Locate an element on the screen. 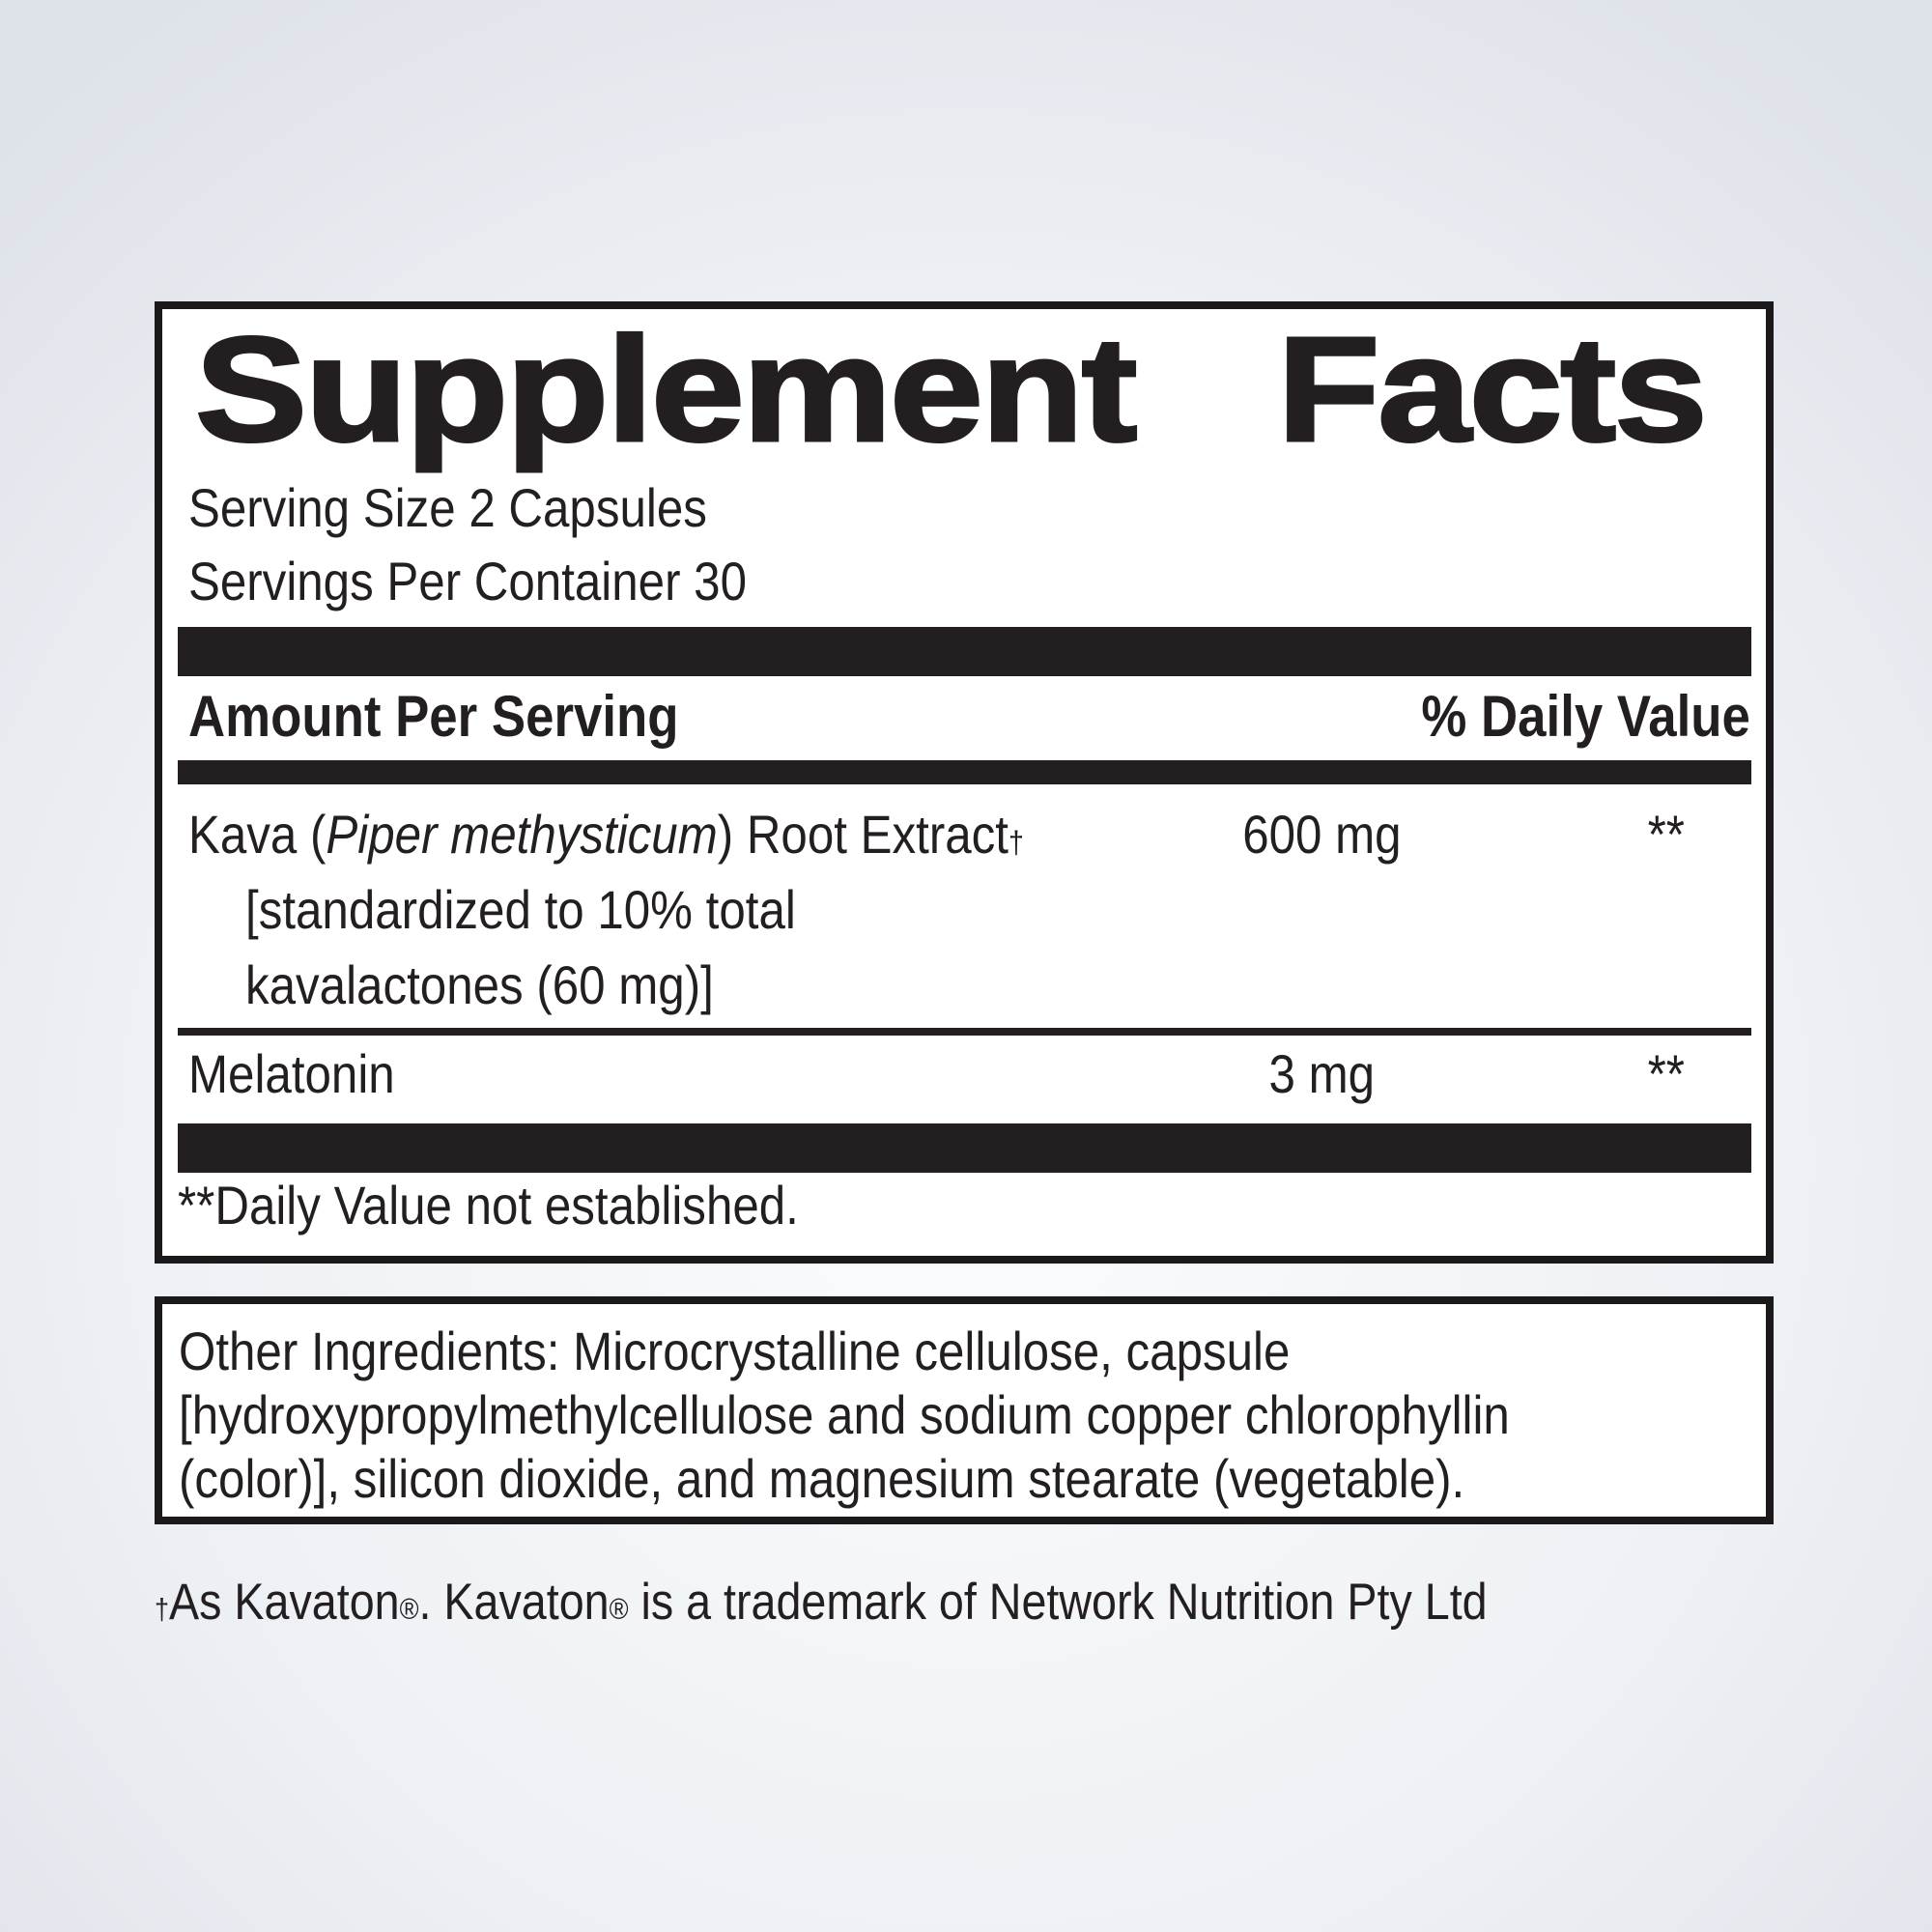 This screenshot has height=1932, width=1932. ingredient-dv-melatonin: ** is located at coordinates (1666, 1073).